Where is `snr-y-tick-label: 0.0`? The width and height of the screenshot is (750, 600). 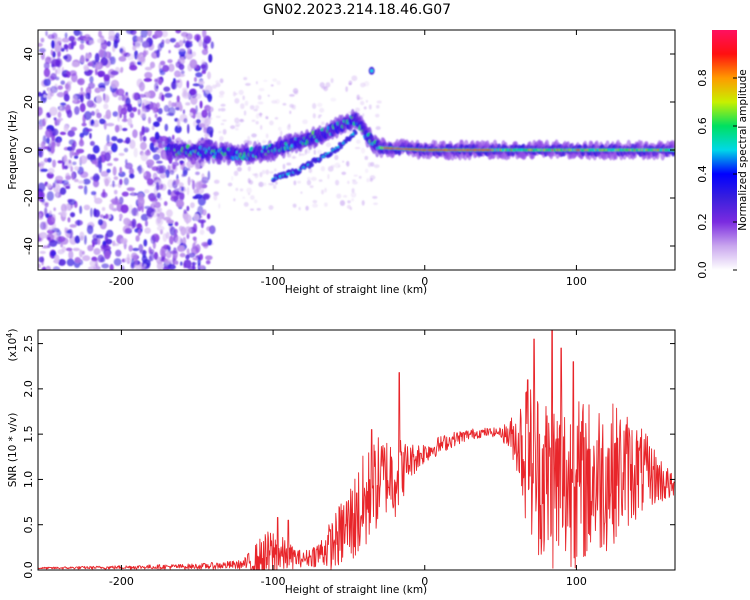
snr-y-tick-label: 0.0 is located at coordinates (28, 570).